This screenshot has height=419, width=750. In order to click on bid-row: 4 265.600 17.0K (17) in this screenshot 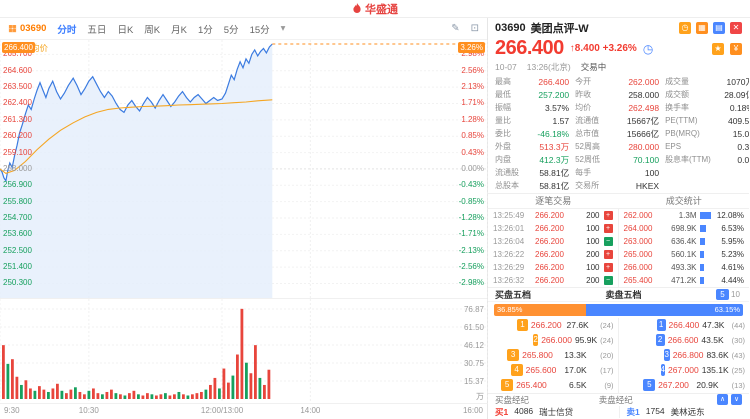, I will do `click(553, 370)`.